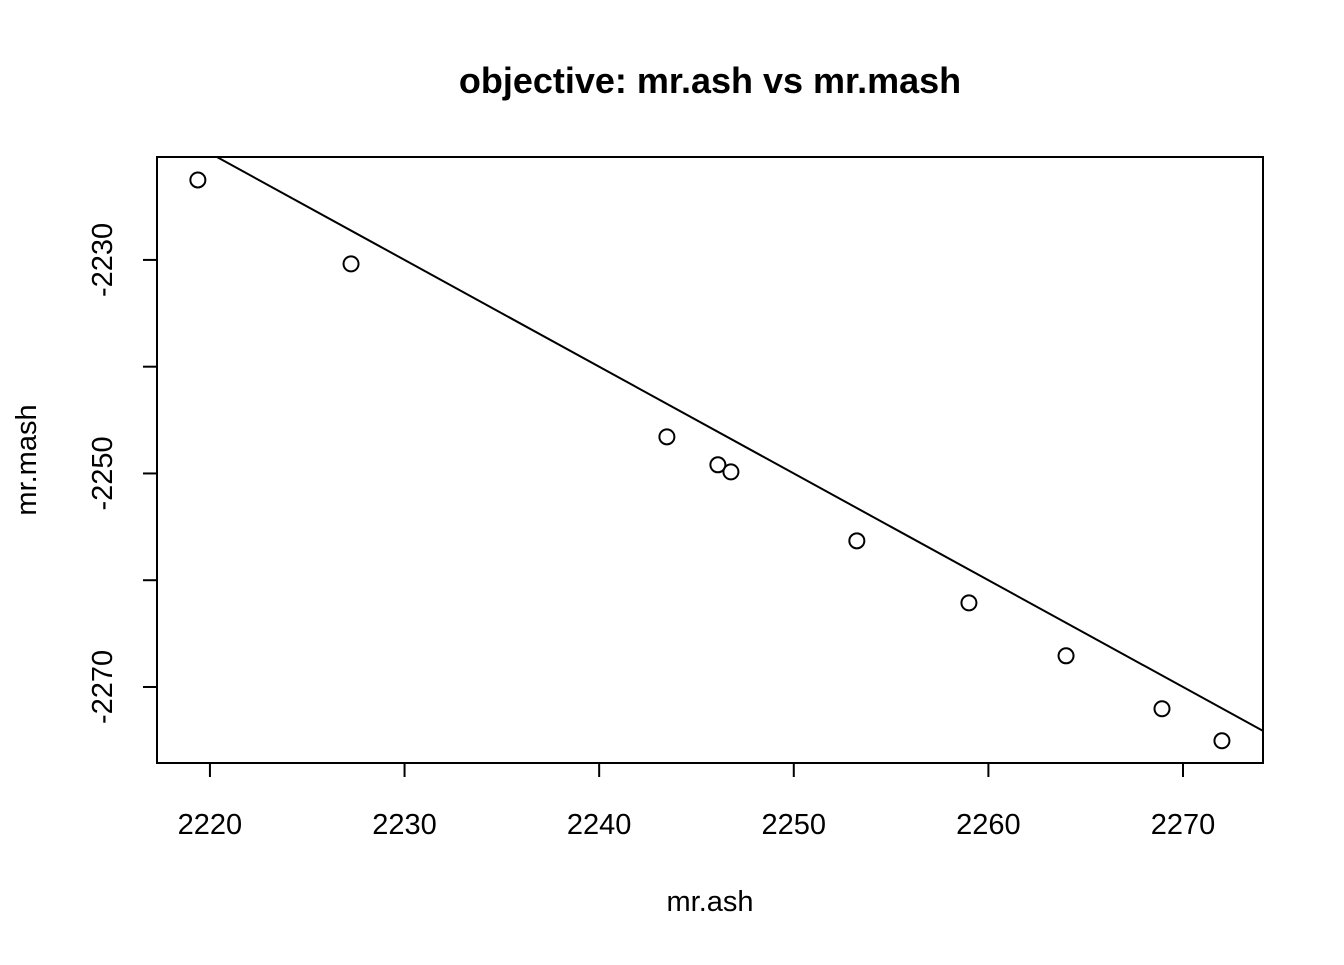 Image resolution: width=1344 pixels, height=965 pixels. I want to click on y-tick-label: -2250, so click(103, 473).